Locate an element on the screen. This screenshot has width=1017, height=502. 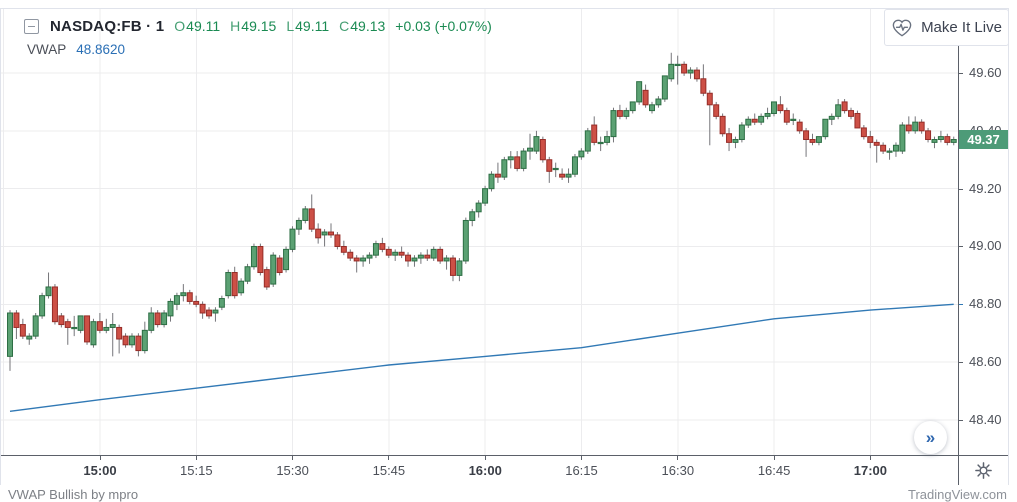
make-it-live-button: Make It Live is located at coordinates (946, 27).